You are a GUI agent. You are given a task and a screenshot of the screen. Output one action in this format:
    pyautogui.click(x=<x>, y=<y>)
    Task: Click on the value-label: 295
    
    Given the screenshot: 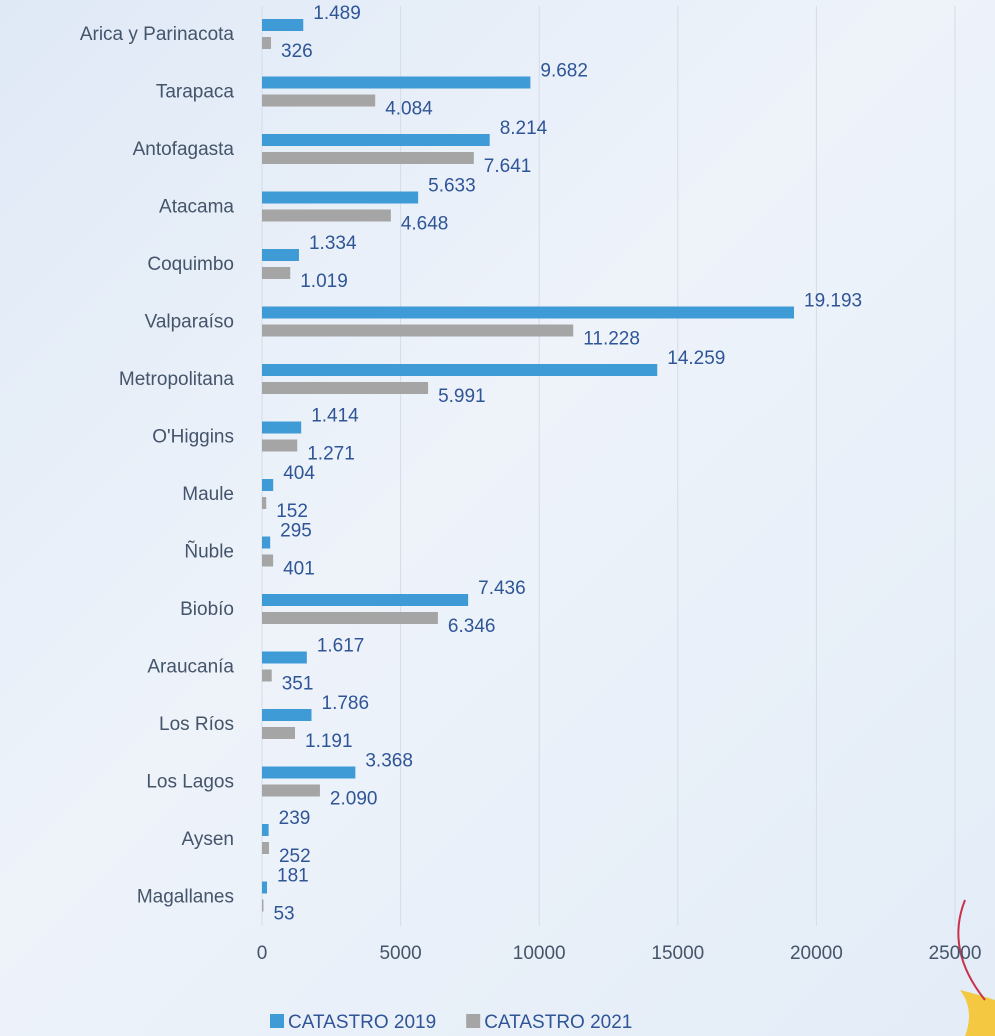 What is the action you would take?
    pyautogui.click(x=296, y=531)
    